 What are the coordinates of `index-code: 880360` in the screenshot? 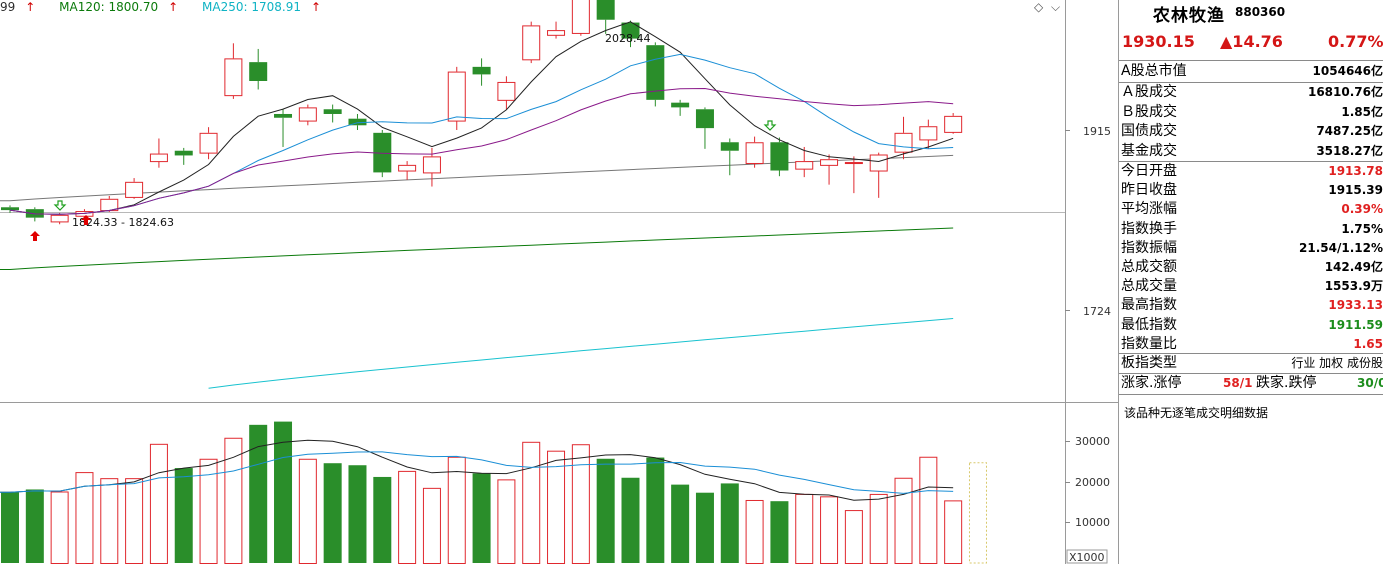 It's located at (1260, 12).